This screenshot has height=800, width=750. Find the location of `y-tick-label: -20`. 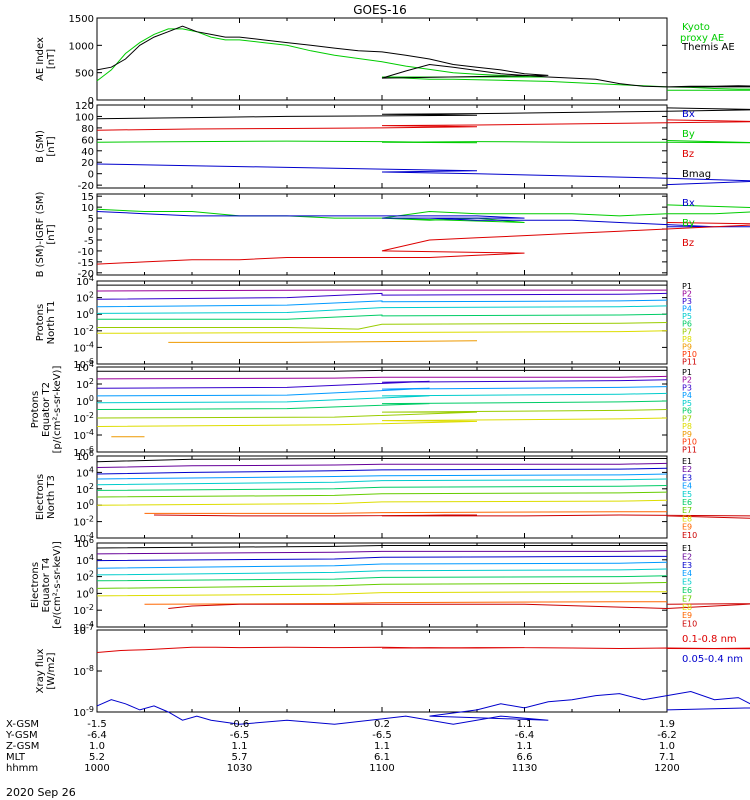

y-tick-label: -20 is located at coordinates (86, 186).